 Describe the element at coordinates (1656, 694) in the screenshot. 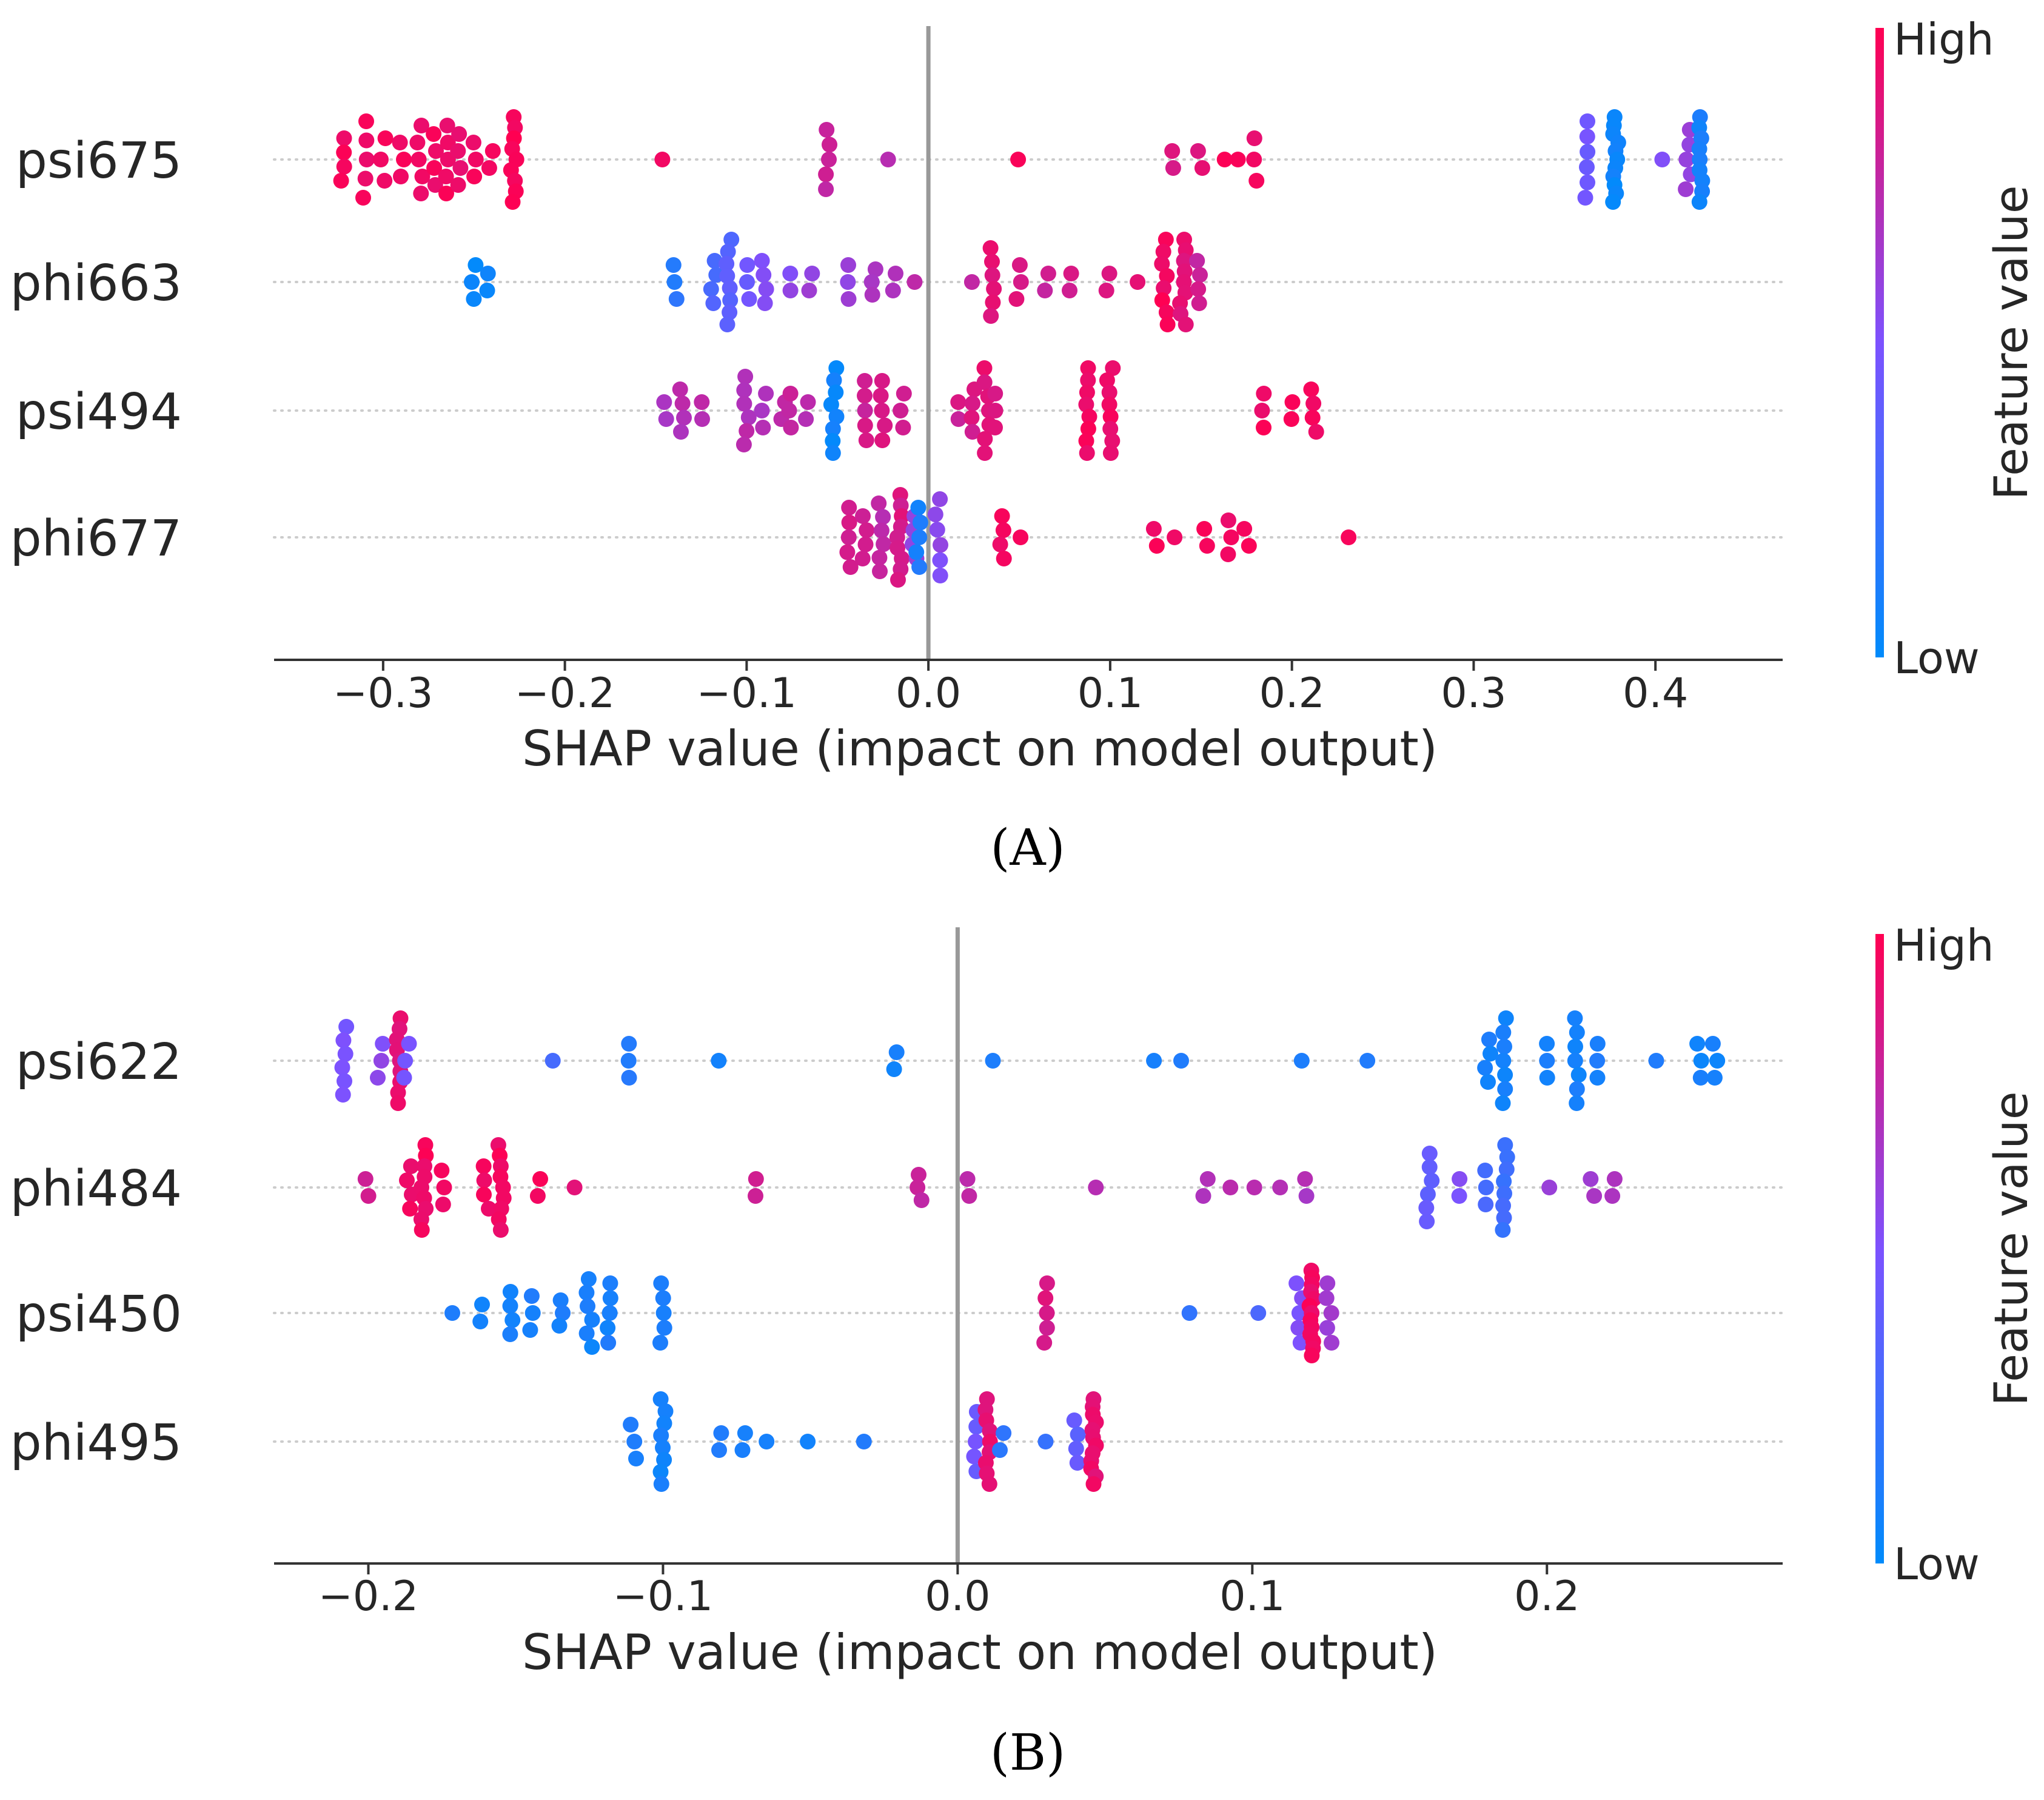

I see `x-tick-label: 0.4` at that location.